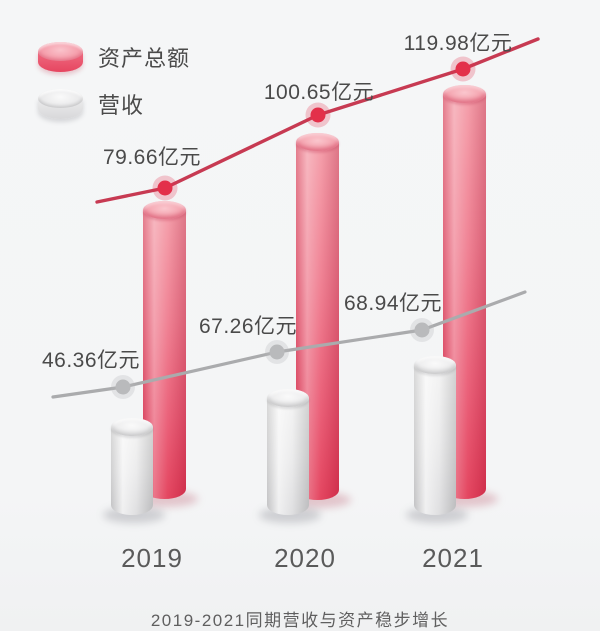 The height and width of the screenshot is (631, 600). Describe the element at coordinates (121, 105) in the screenshot. I see `legend-label-revenue: 营收` at that location.